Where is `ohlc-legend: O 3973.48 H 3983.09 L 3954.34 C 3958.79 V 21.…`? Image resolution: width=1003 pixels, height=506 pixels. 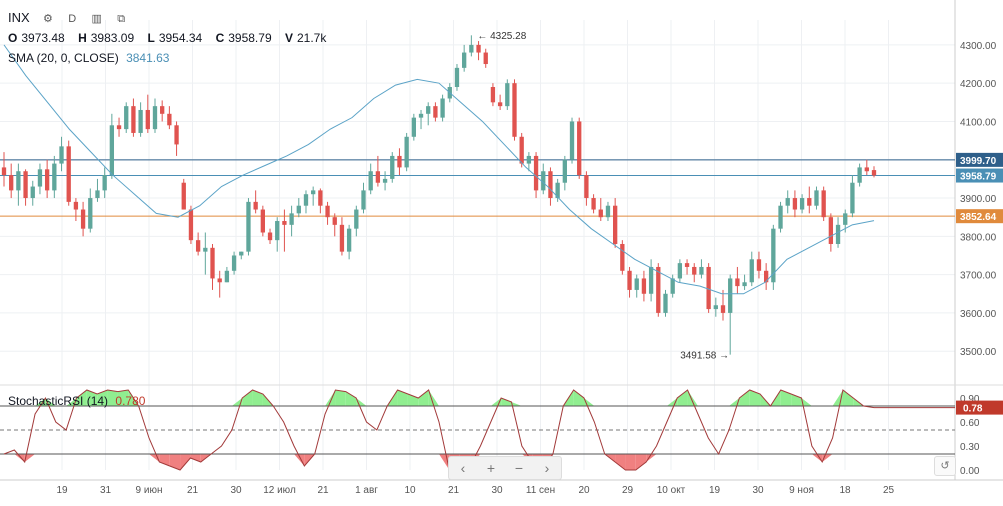 ohlc-legend: O 3973.48 H 3983.09 L 3954.34 C 3958.79 V 21.… is located at coordinates (172, 38).